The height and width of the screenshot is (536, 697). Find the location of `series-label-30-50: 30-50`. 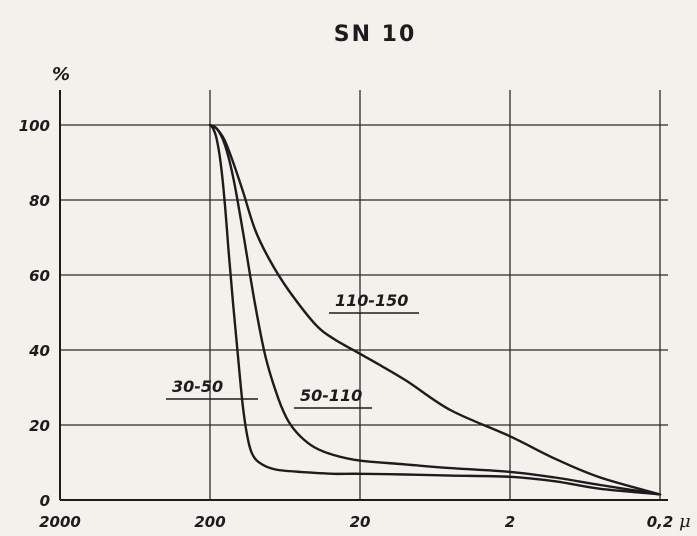

series-label-30-50: 30-50 is located at coordinates (197, 386).